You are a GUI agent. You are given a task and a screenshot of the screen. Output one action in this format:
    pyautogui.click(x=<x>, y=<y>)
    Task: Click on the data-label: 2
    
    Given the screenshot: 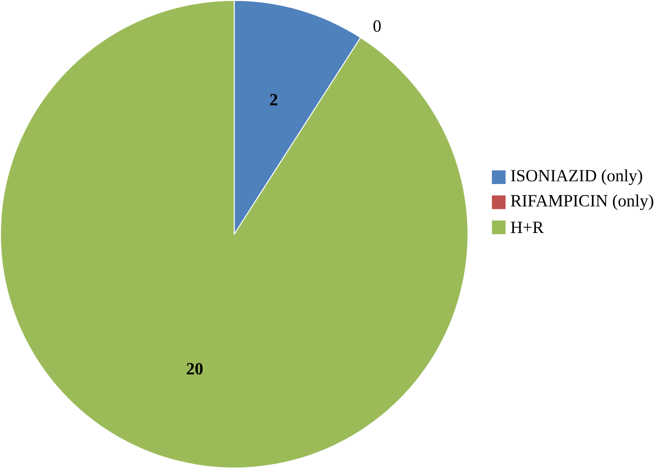 What is the action you would take?
    pyautogui.click(x=274, y=100)
    